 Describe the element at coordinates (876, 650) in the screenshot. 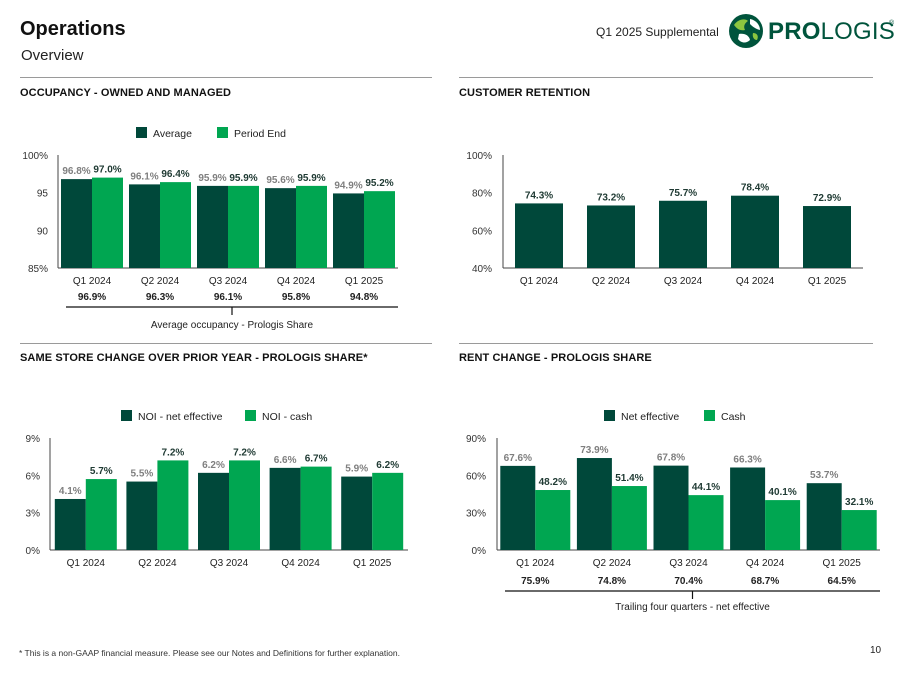

I see `page-number: 10` at that location.